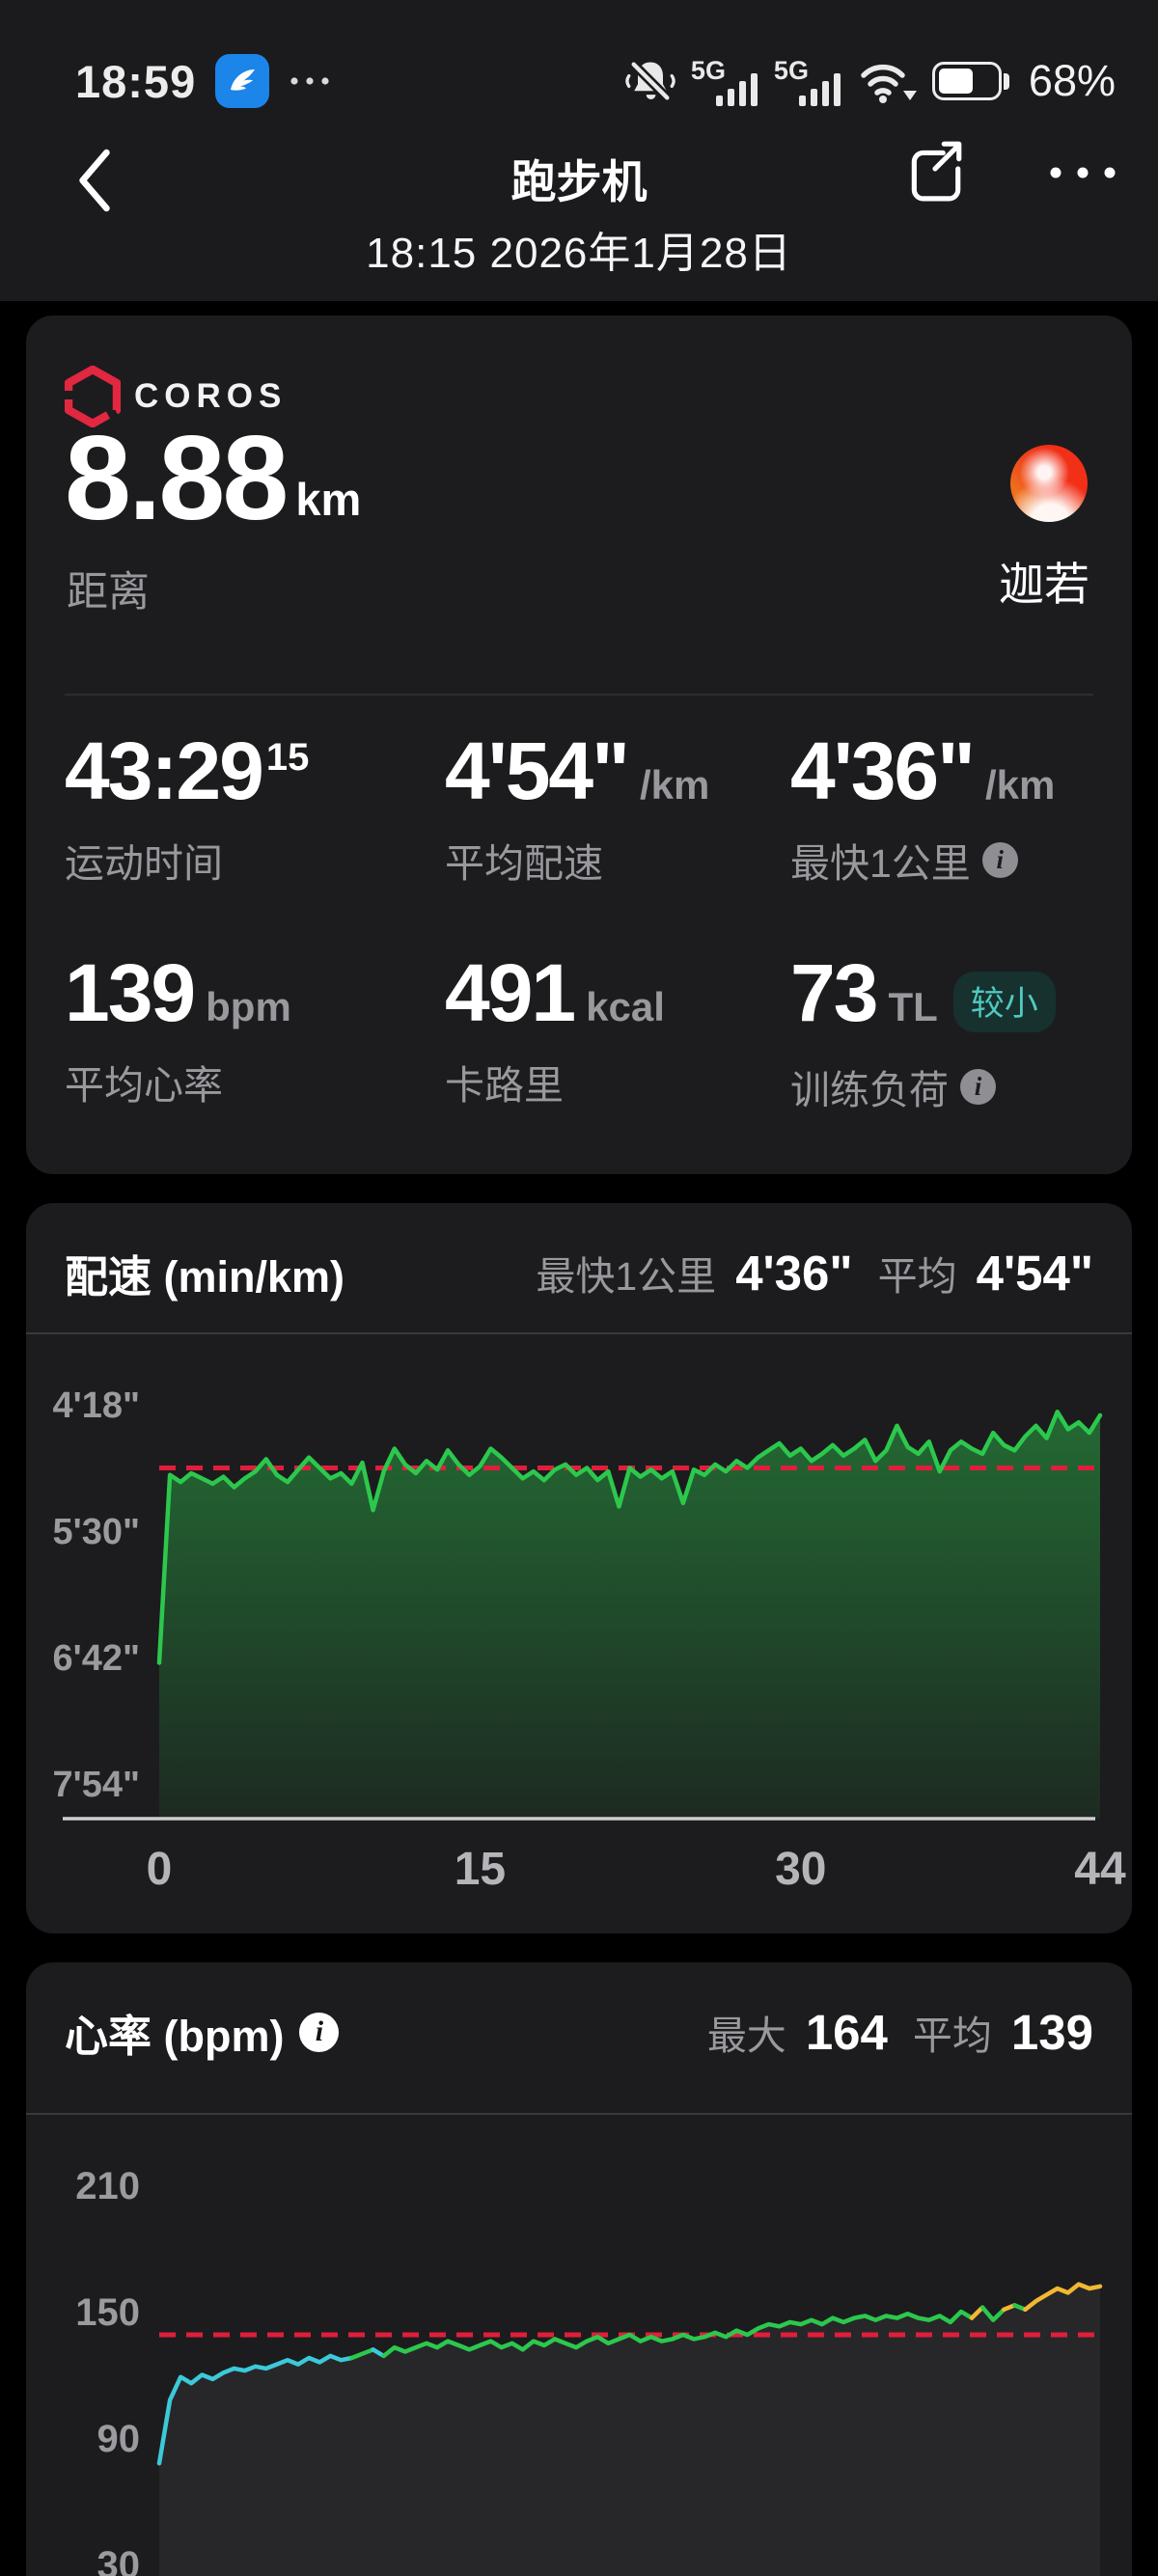 Image resolution: width=1158 pixels, height=2576 pixels. What do you see at coordinates (746, 2036) in the screenshot?
I see `legend-max-hr-label: 最大` at bounding box center [746, 2036].